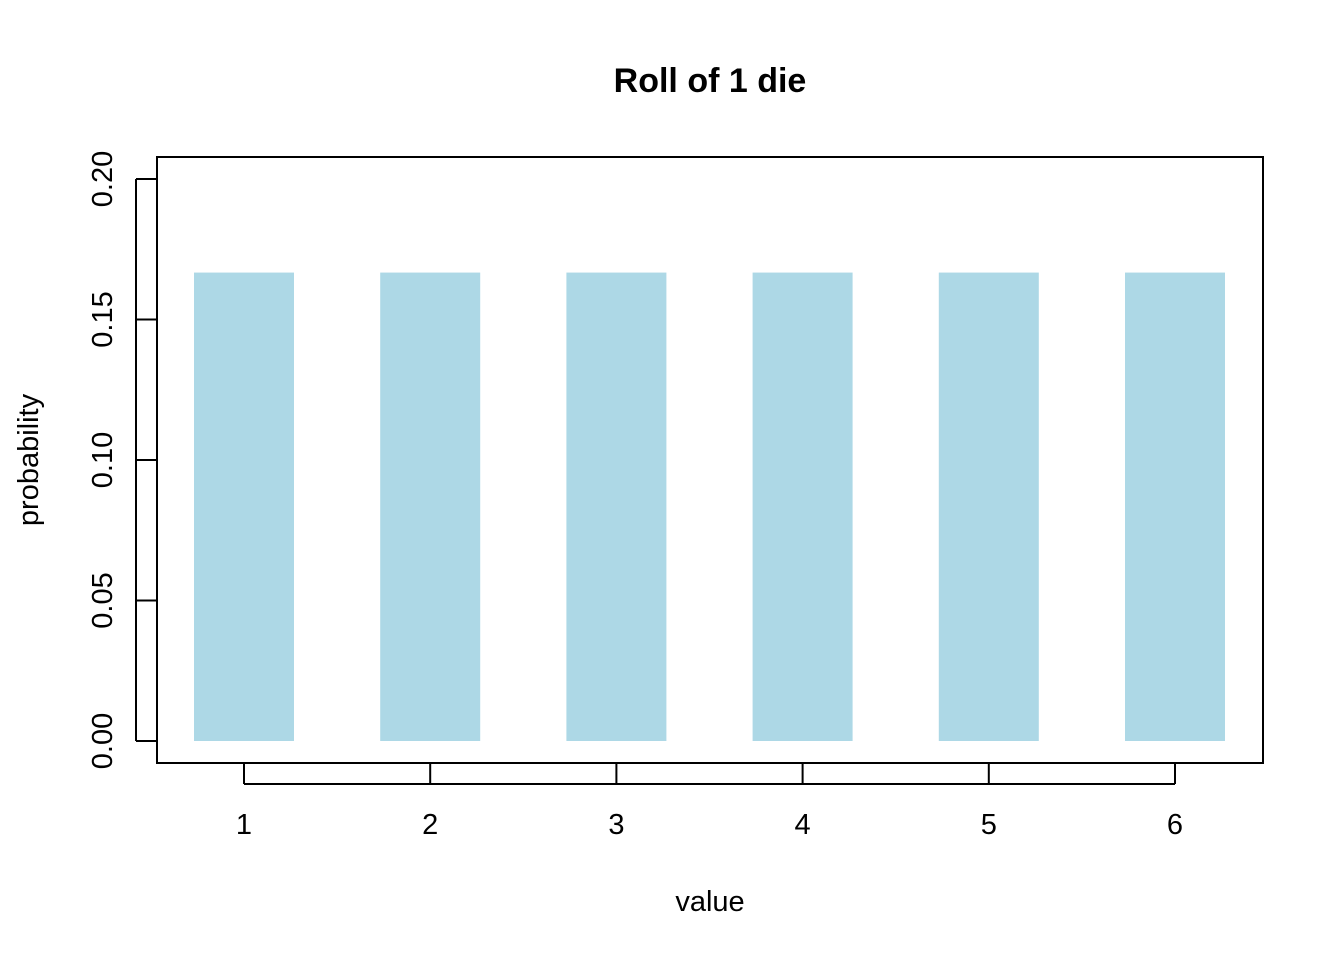 Image resolution: width=1344 pixels, height=960 pixels. Describe the element at coordinates (103, 319) in the screenshot. I see `y-tick-label-0.15: 0.15` at that location.